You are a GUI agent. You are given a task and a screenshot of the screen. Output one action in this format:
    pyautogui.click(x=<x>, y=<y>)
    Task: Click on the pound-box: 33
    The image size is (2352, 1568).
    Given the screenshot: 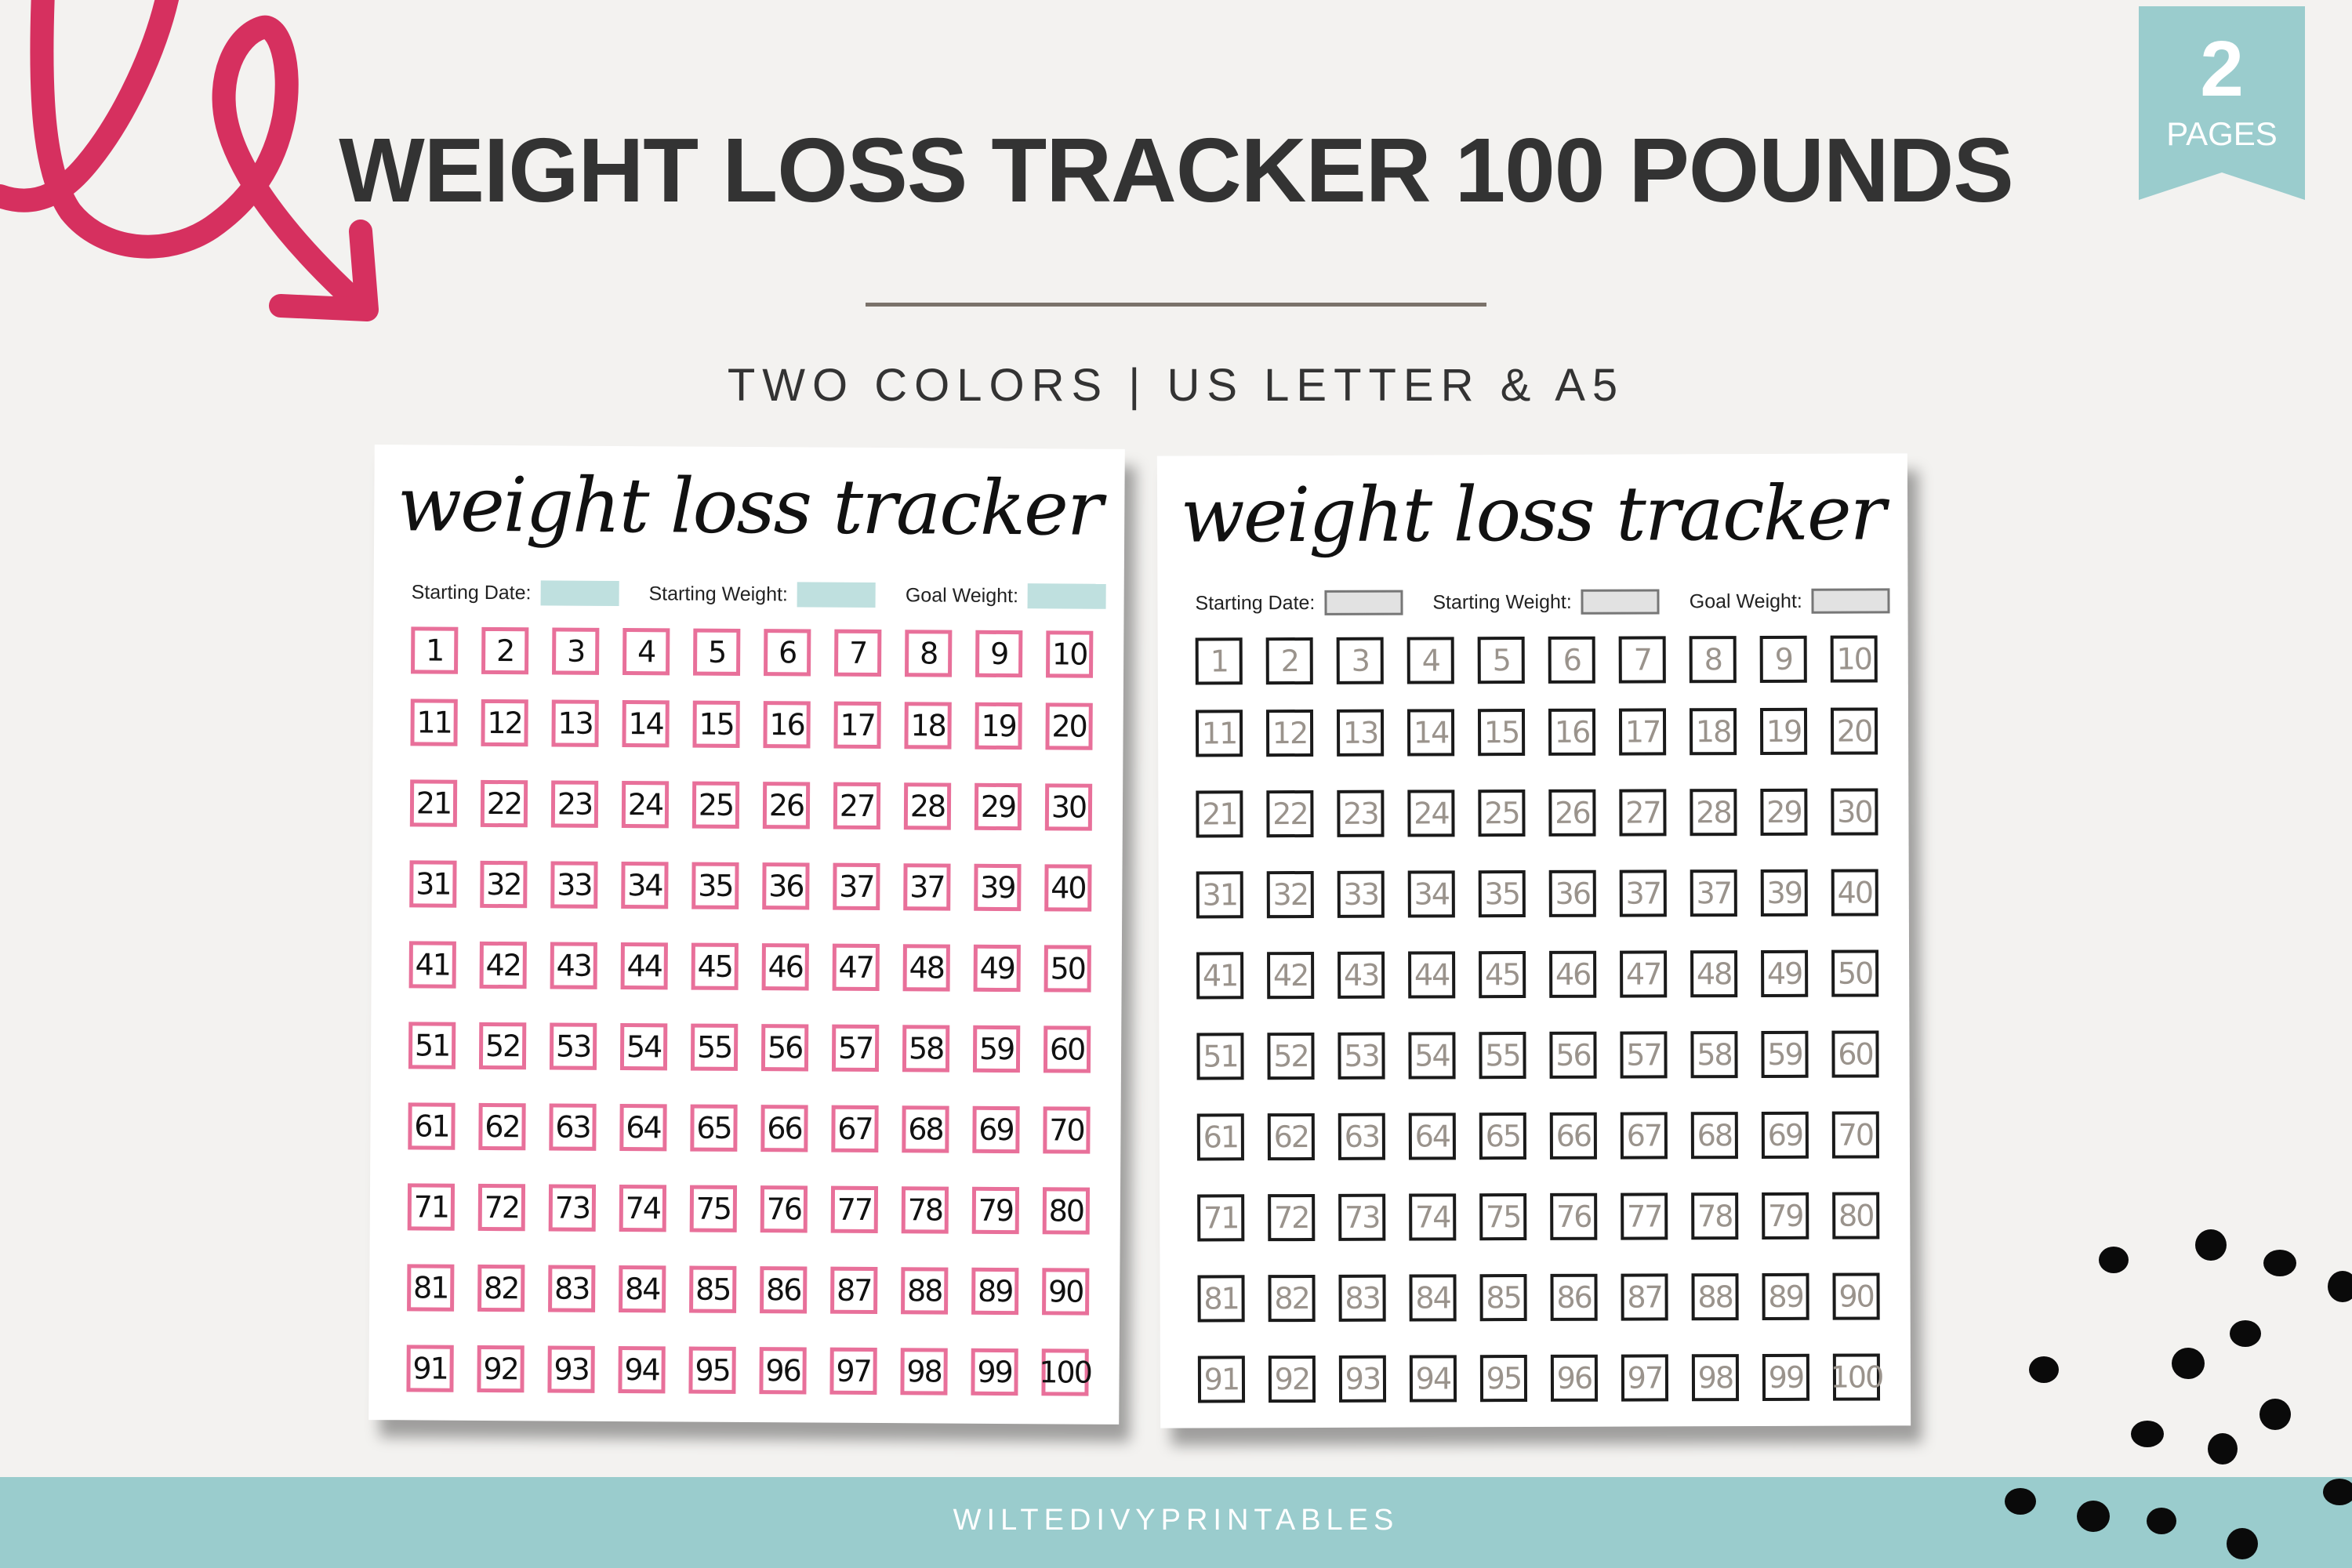 What is the action you would take?
    pyautogui.click(x=574, y=885)
    